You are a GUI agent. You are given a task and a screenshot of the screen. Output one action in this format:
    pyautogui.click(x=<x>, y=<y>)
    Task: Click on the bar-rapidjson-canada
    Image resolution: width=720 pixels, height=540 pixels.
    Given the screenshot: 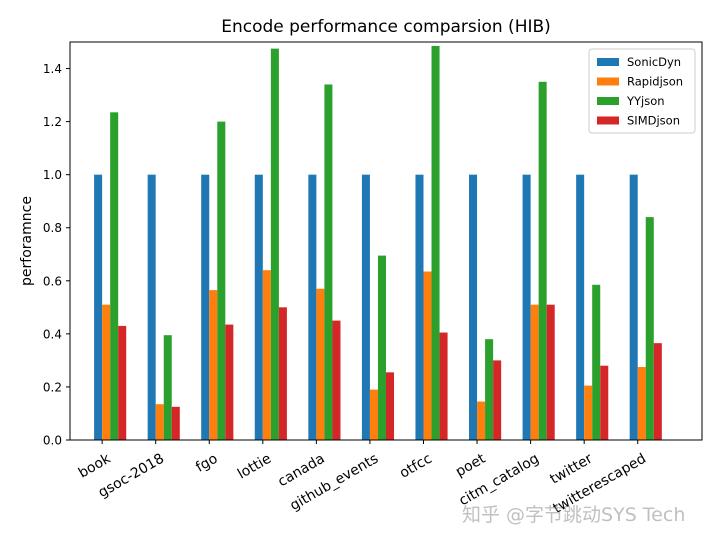 What is the action you would take?
    pyautogui.click(x=320, y=364)
    